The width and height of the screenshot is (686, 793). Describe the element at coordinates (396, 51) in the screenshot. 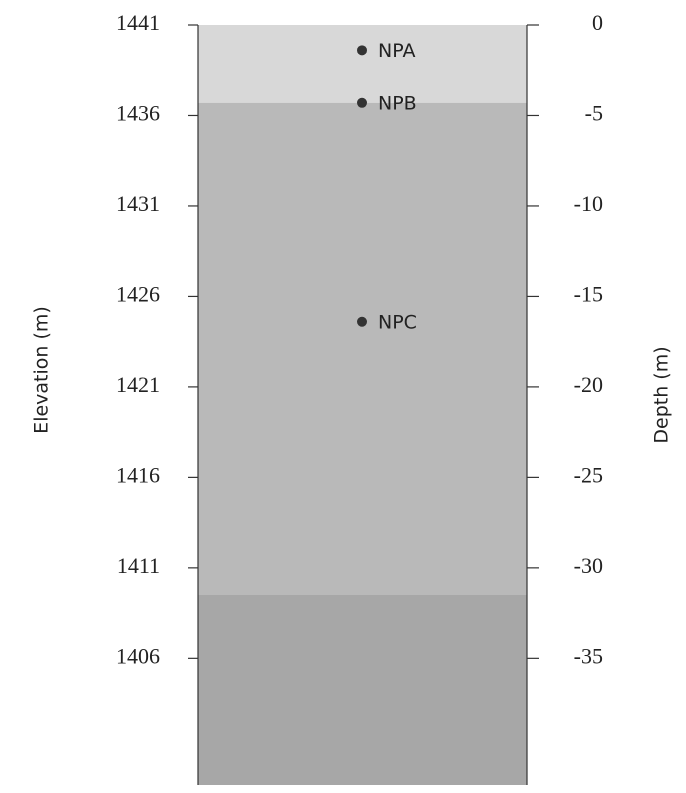

I see `point-label: NPA` at that location.